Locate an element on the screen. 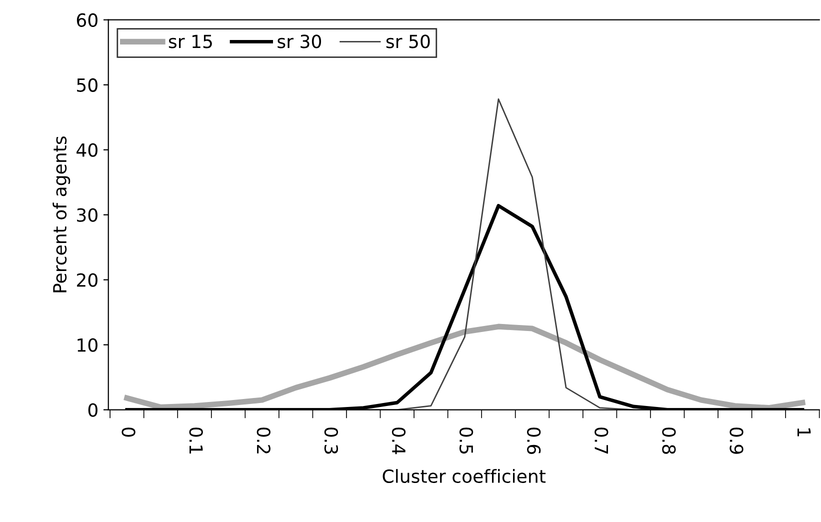 The height and width of the screenshot is (522, 821). x-tick-label: 0.4 is located at coordinates (399, 441).